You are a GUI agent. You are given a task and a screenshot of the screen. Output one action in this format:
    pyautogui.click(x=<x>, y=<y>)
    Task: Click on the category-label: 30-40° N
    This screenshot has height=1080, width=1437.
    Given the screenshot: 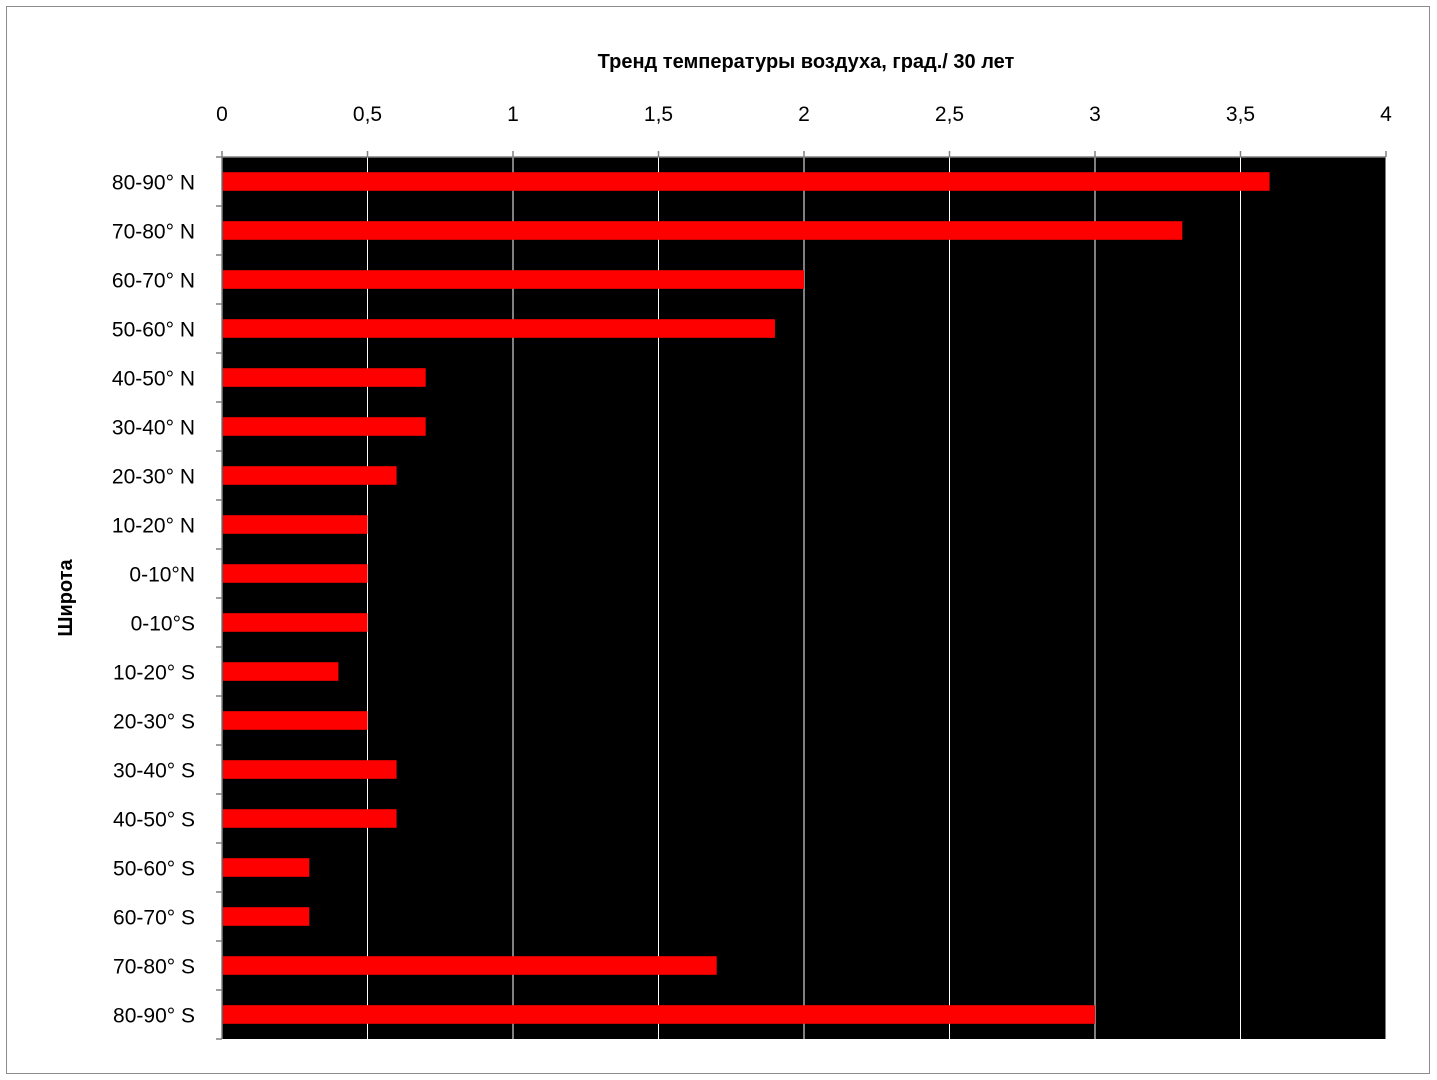 What is the action you would take?
    pyautogui.click(x=153, y=428)
    